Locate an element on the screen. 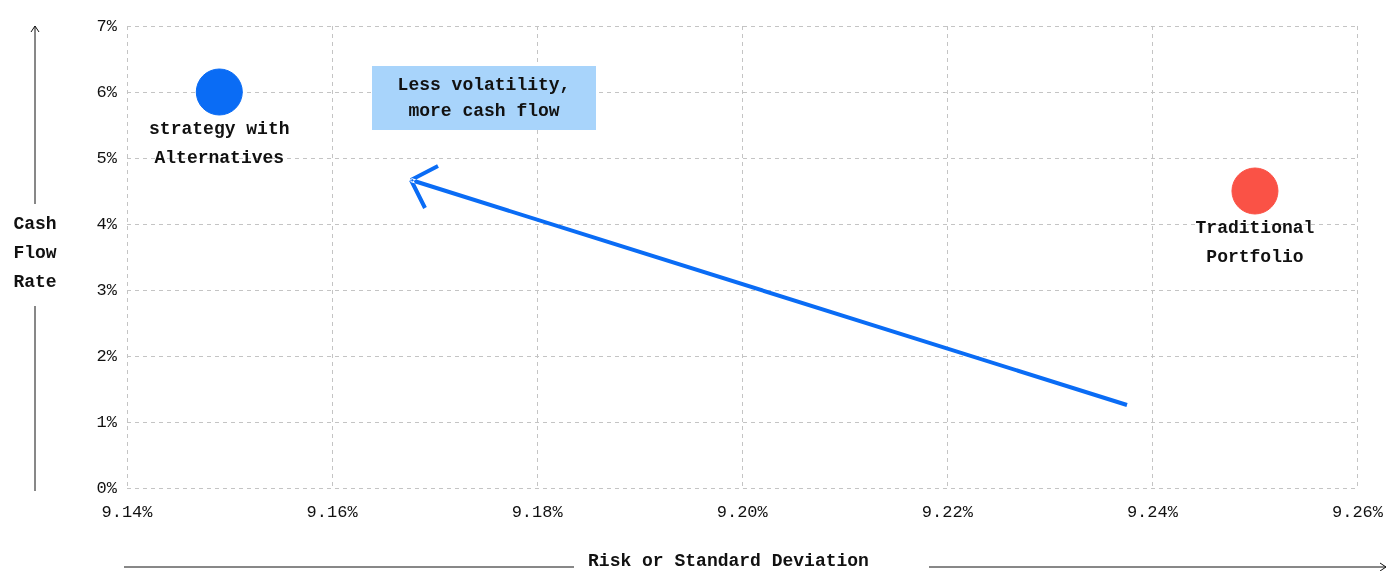 Image resolution: width=1397 pixels, height=571 pixels. x-tick-label: 9.24% is located at coordinates (1152, 512).